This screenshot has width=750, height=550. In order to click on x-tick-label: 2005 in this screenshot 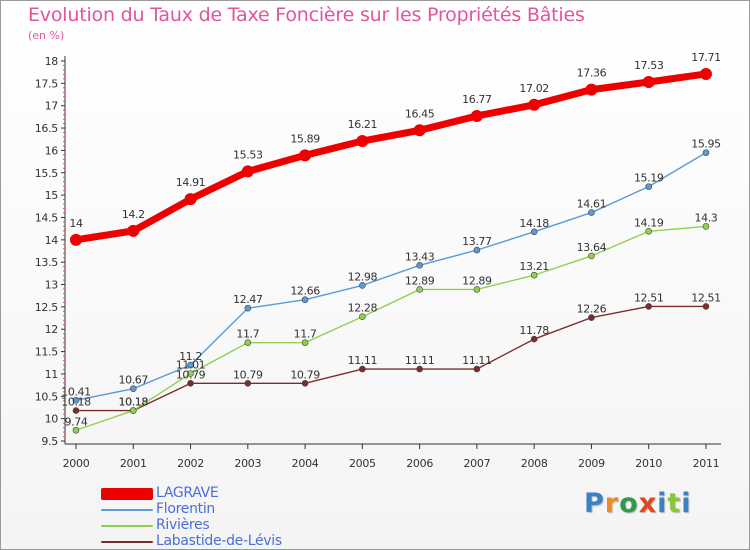, I will do `click(362, 463)`.